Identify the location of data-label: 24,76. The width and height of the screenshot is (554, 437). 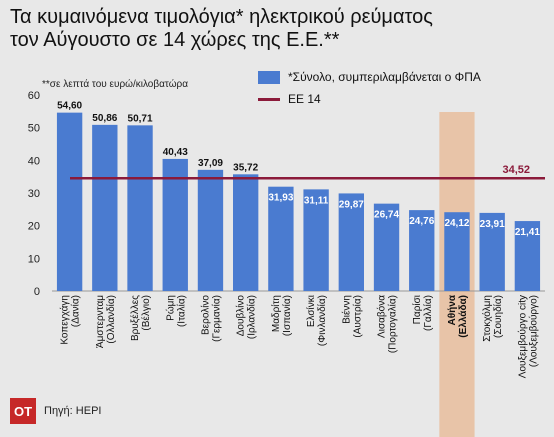
(421, 221).